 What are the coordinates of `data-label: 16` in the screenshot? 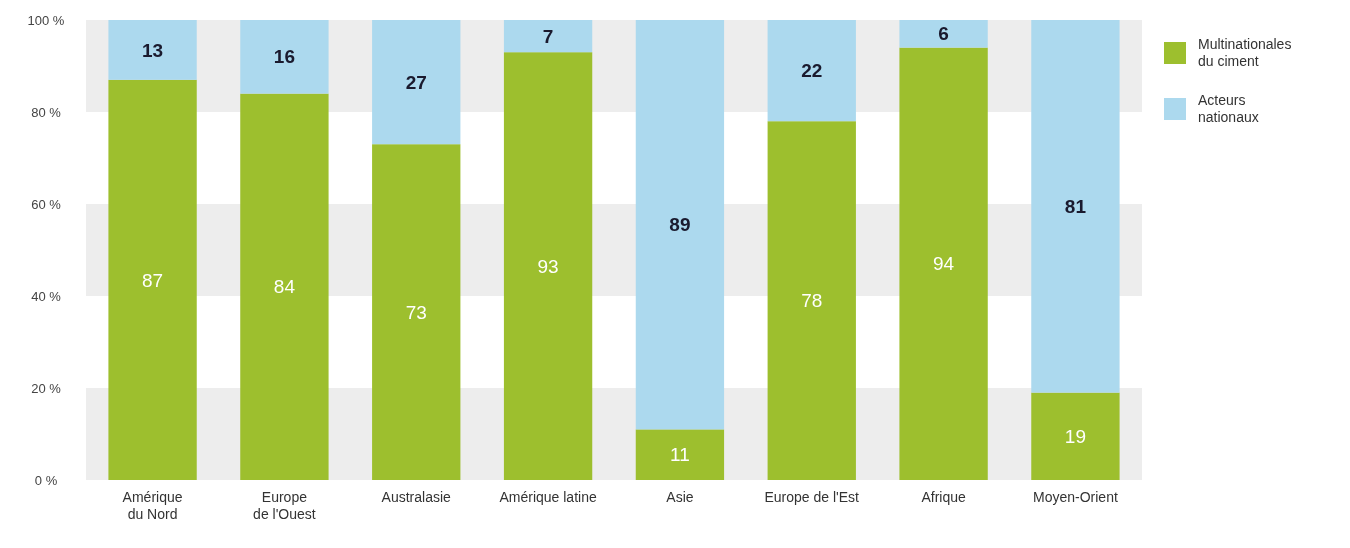 It's located at (284, 57).